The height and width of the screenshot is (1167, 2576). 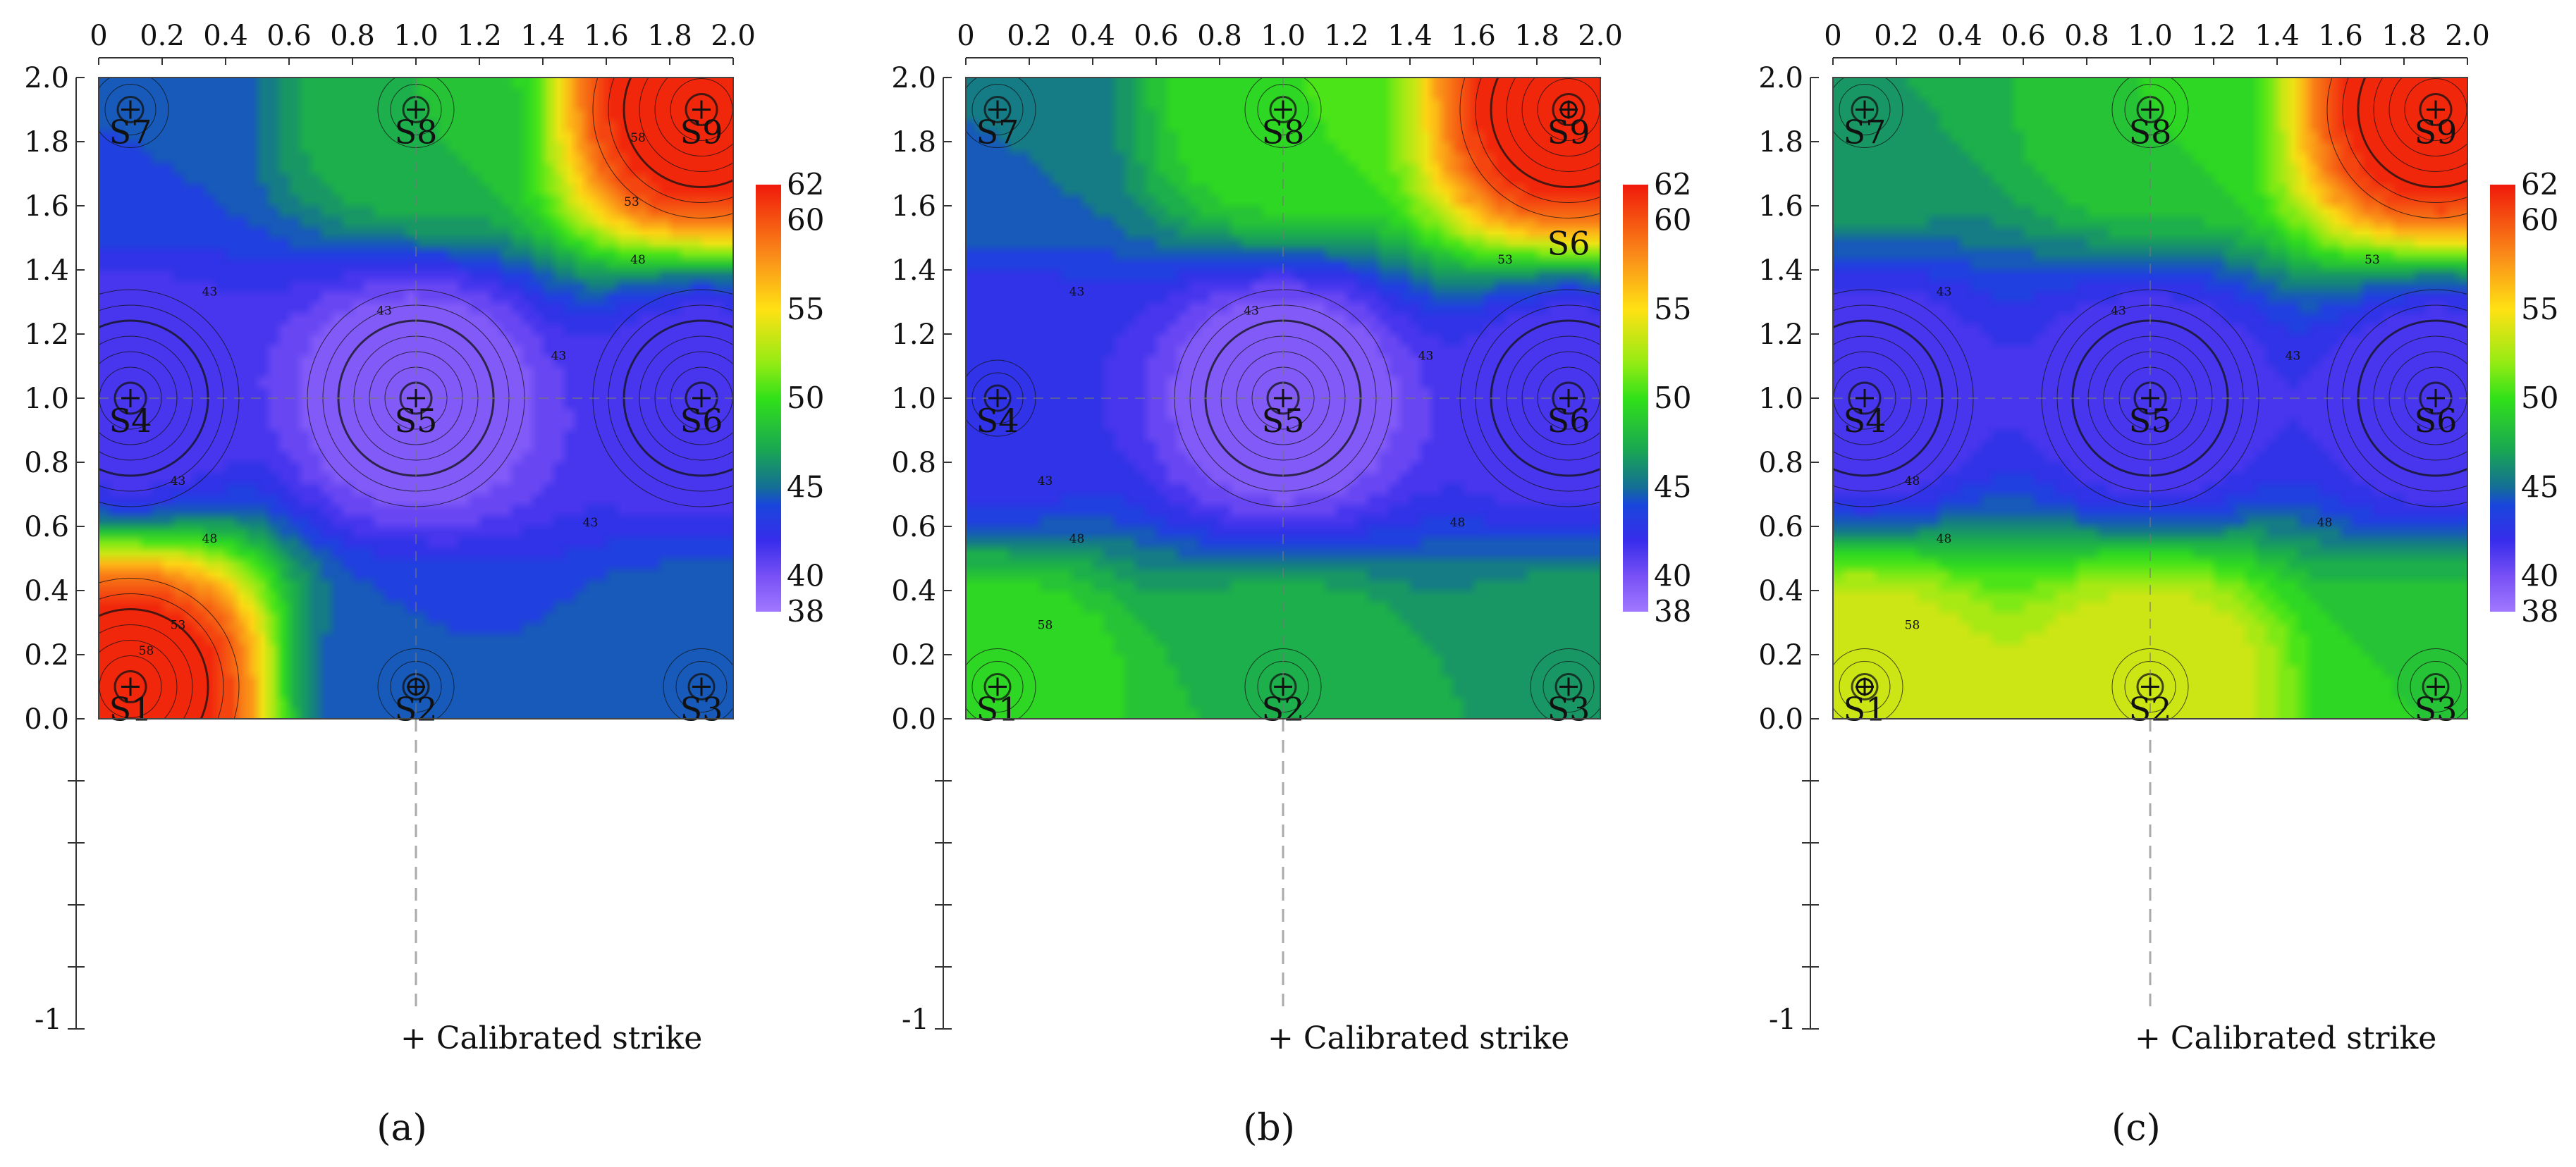 What do you see at coordinates (1912, 626) in the screenshot?
I see `contour-value-label: 58` at bounding box center [1912, 626].